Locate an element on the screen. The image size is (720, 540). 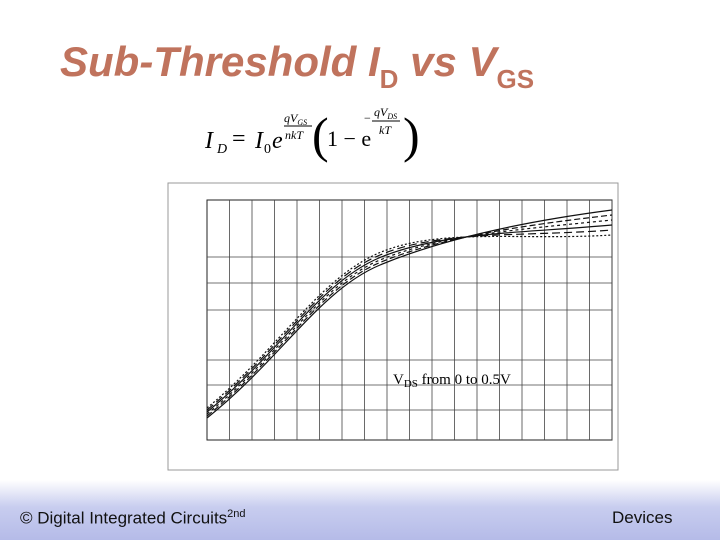
formula-text: ) is located at coordinates (411, 135).